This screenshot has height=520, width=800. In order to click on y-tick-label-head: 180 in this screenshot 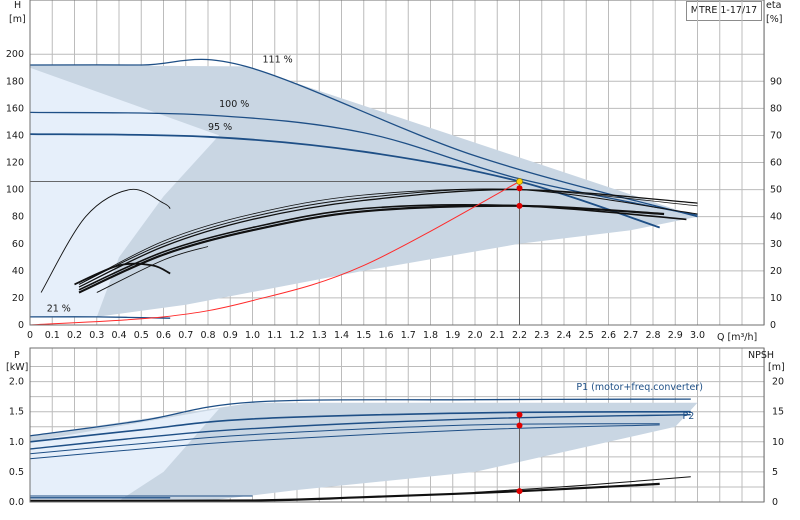, I will do `click(15, 81)`.